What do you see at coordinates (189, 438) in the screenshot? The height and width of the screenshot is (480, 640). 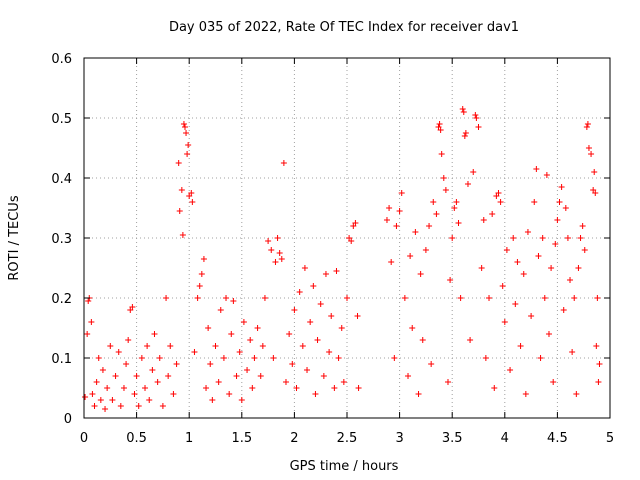 I see `x-tick-label: 1` at bounding box center [189, 438].